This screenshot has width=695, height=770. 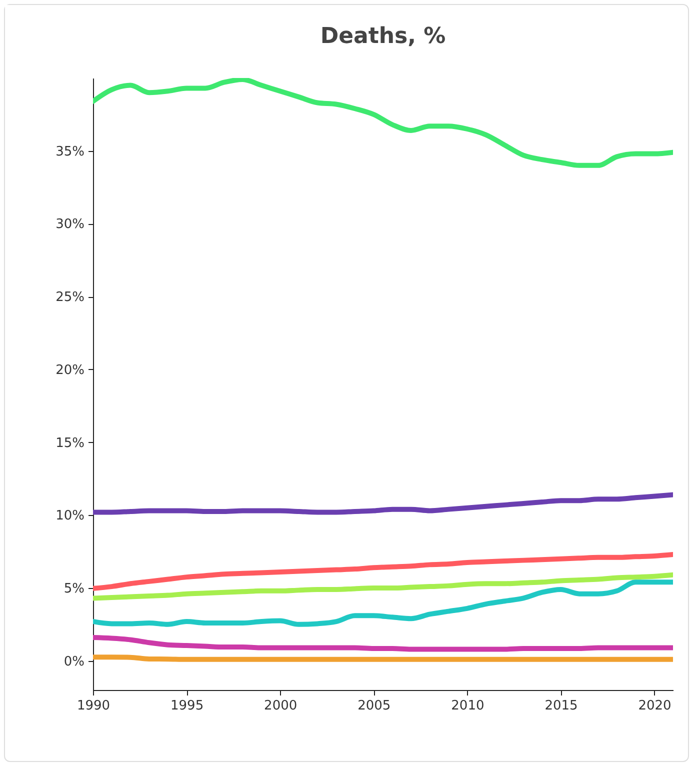 What do you see at coordinates (374, 706) in the screenshot?
I see `x-tick-label: 2005` at bounding box center [374, 706].